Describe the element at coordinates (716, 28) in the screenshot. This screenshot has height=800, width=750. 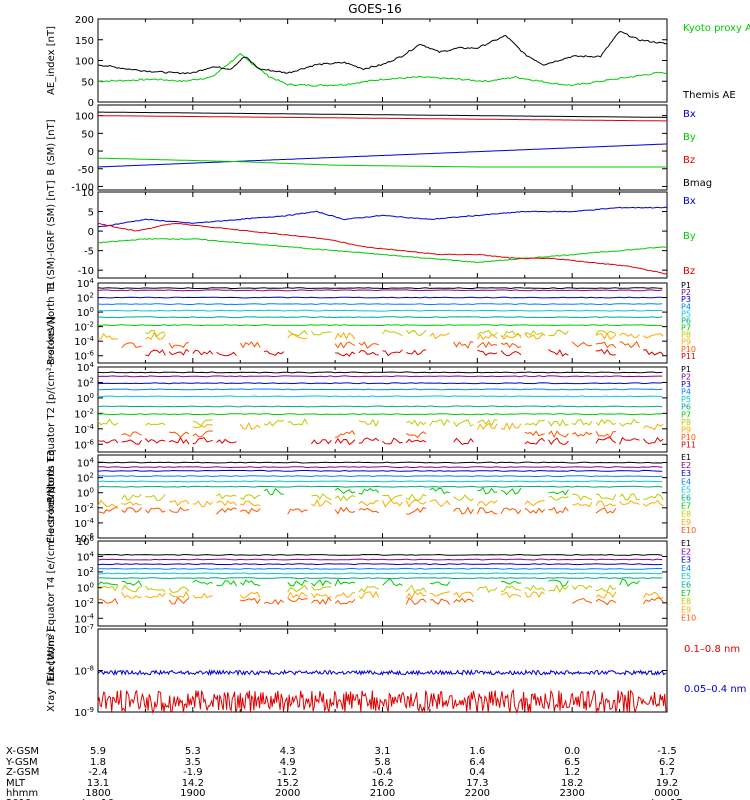
I see `legend-label: Kyoto proxy AE` at that location.